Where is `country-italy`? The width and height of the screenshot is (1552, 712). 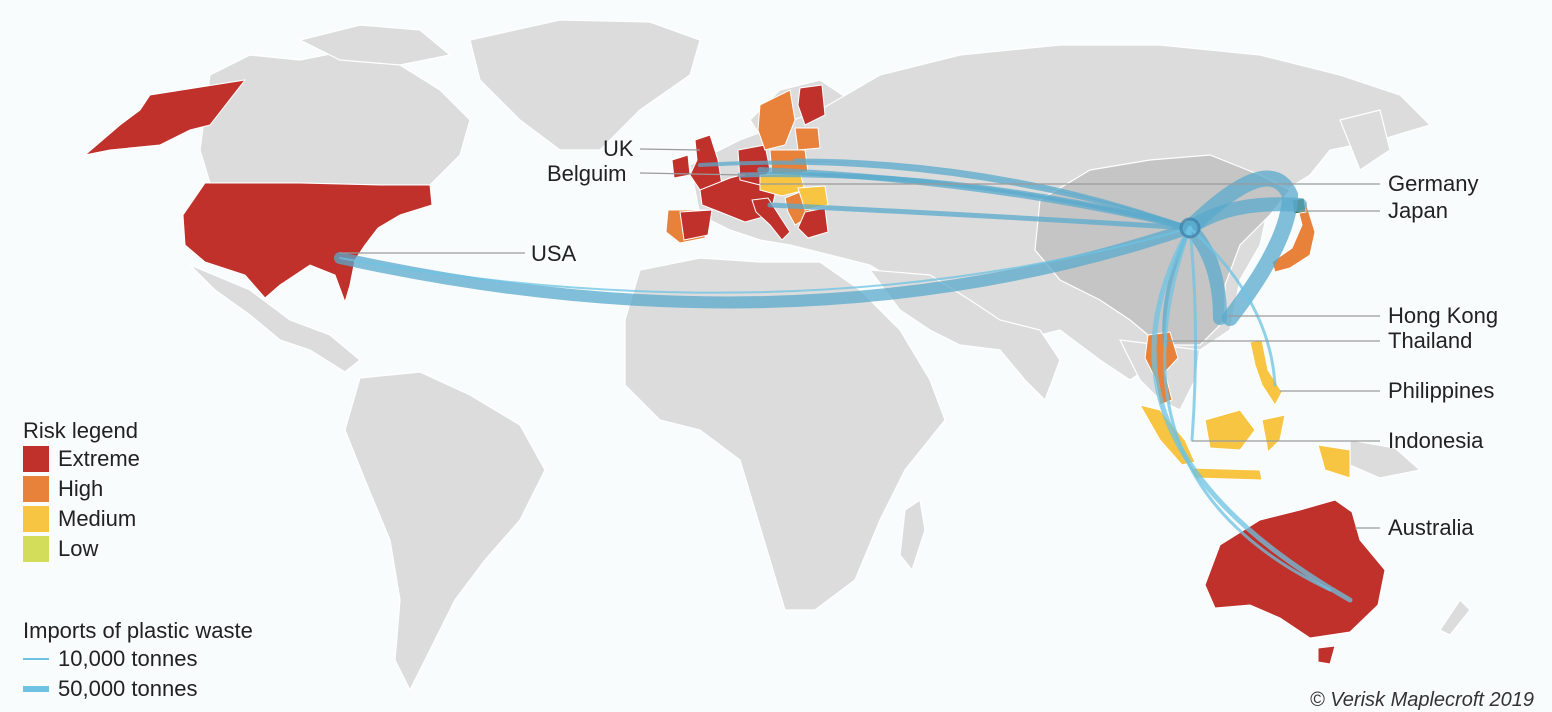 country-italy is located at coordinates (771, 219).